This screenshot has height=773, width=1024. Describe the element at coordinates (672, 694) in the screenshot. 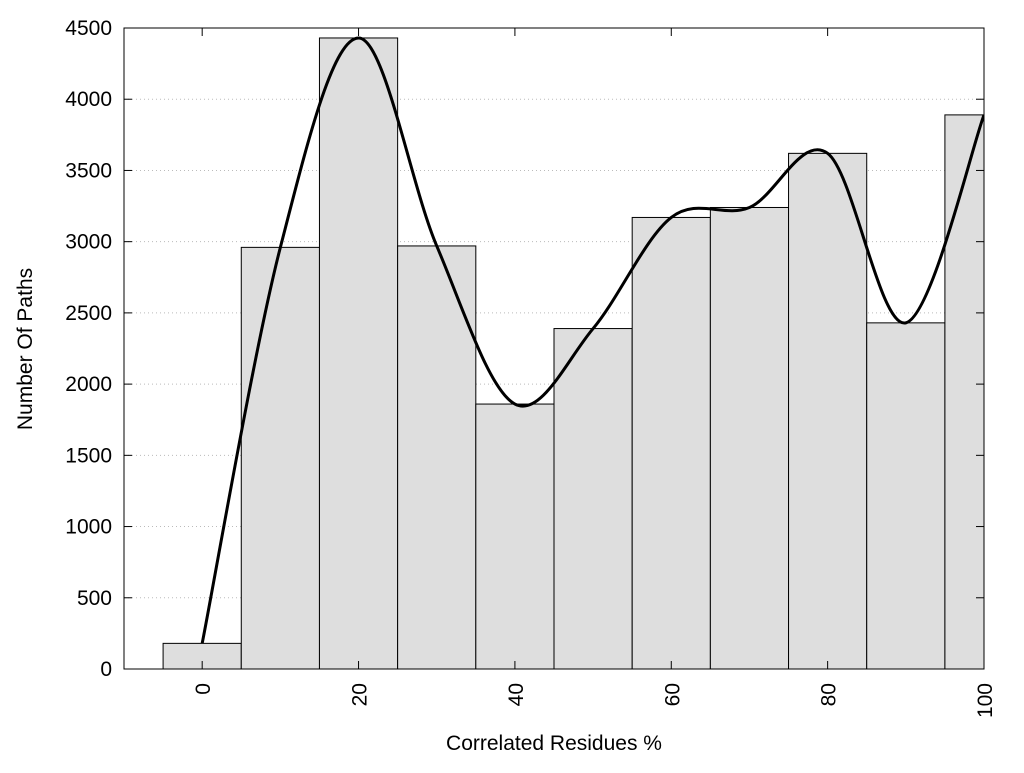

I see `x-tick-label: 60` at that location.